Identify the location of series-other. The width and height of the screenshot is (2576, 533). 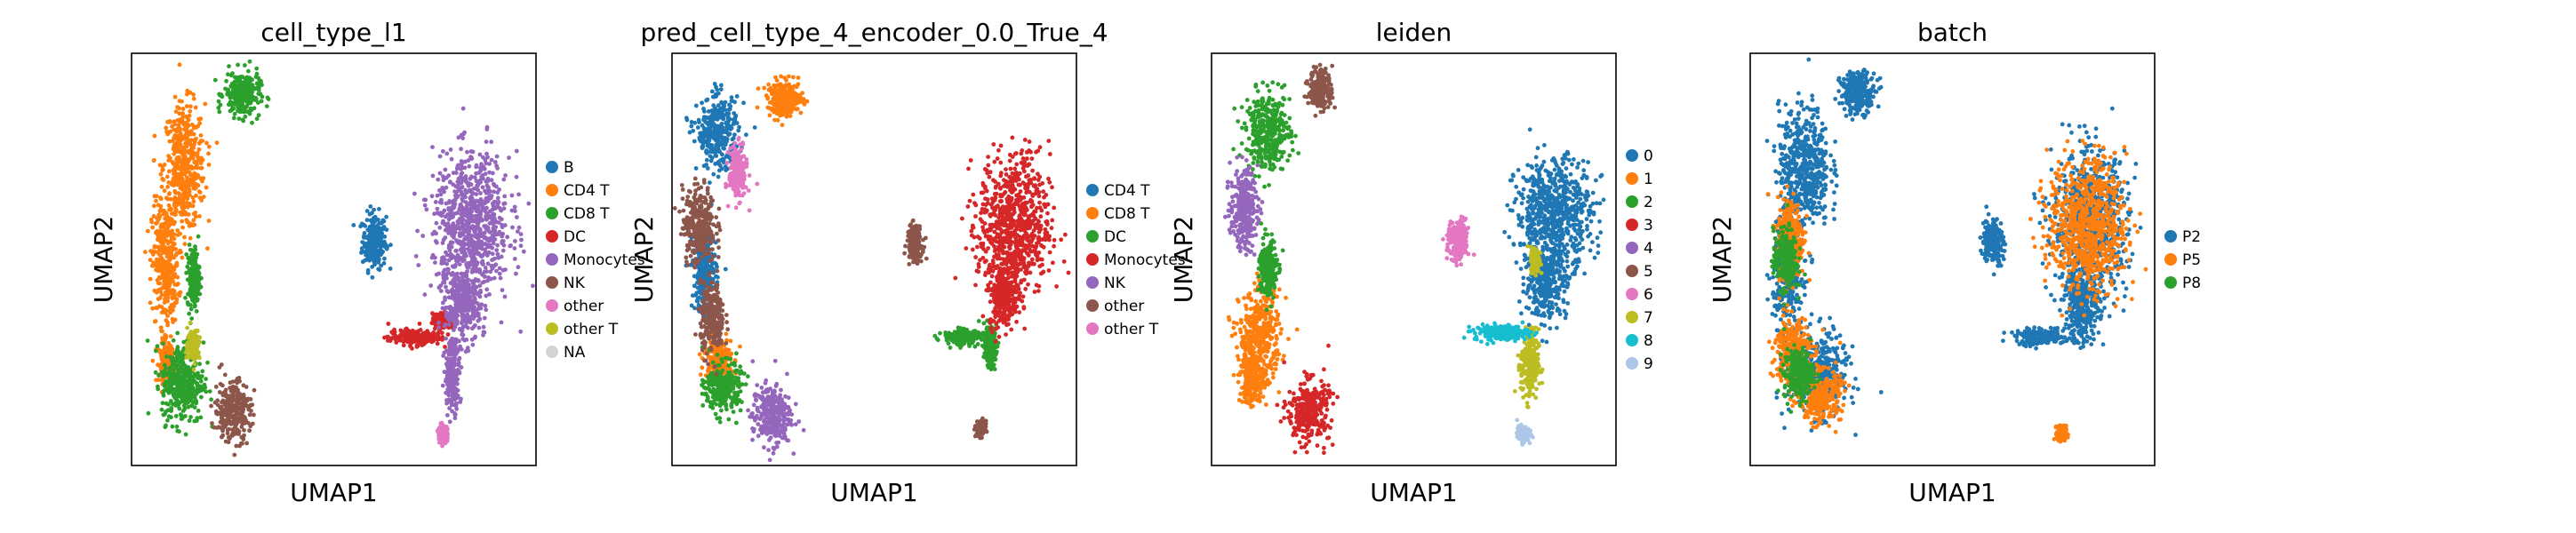
(442, 434).